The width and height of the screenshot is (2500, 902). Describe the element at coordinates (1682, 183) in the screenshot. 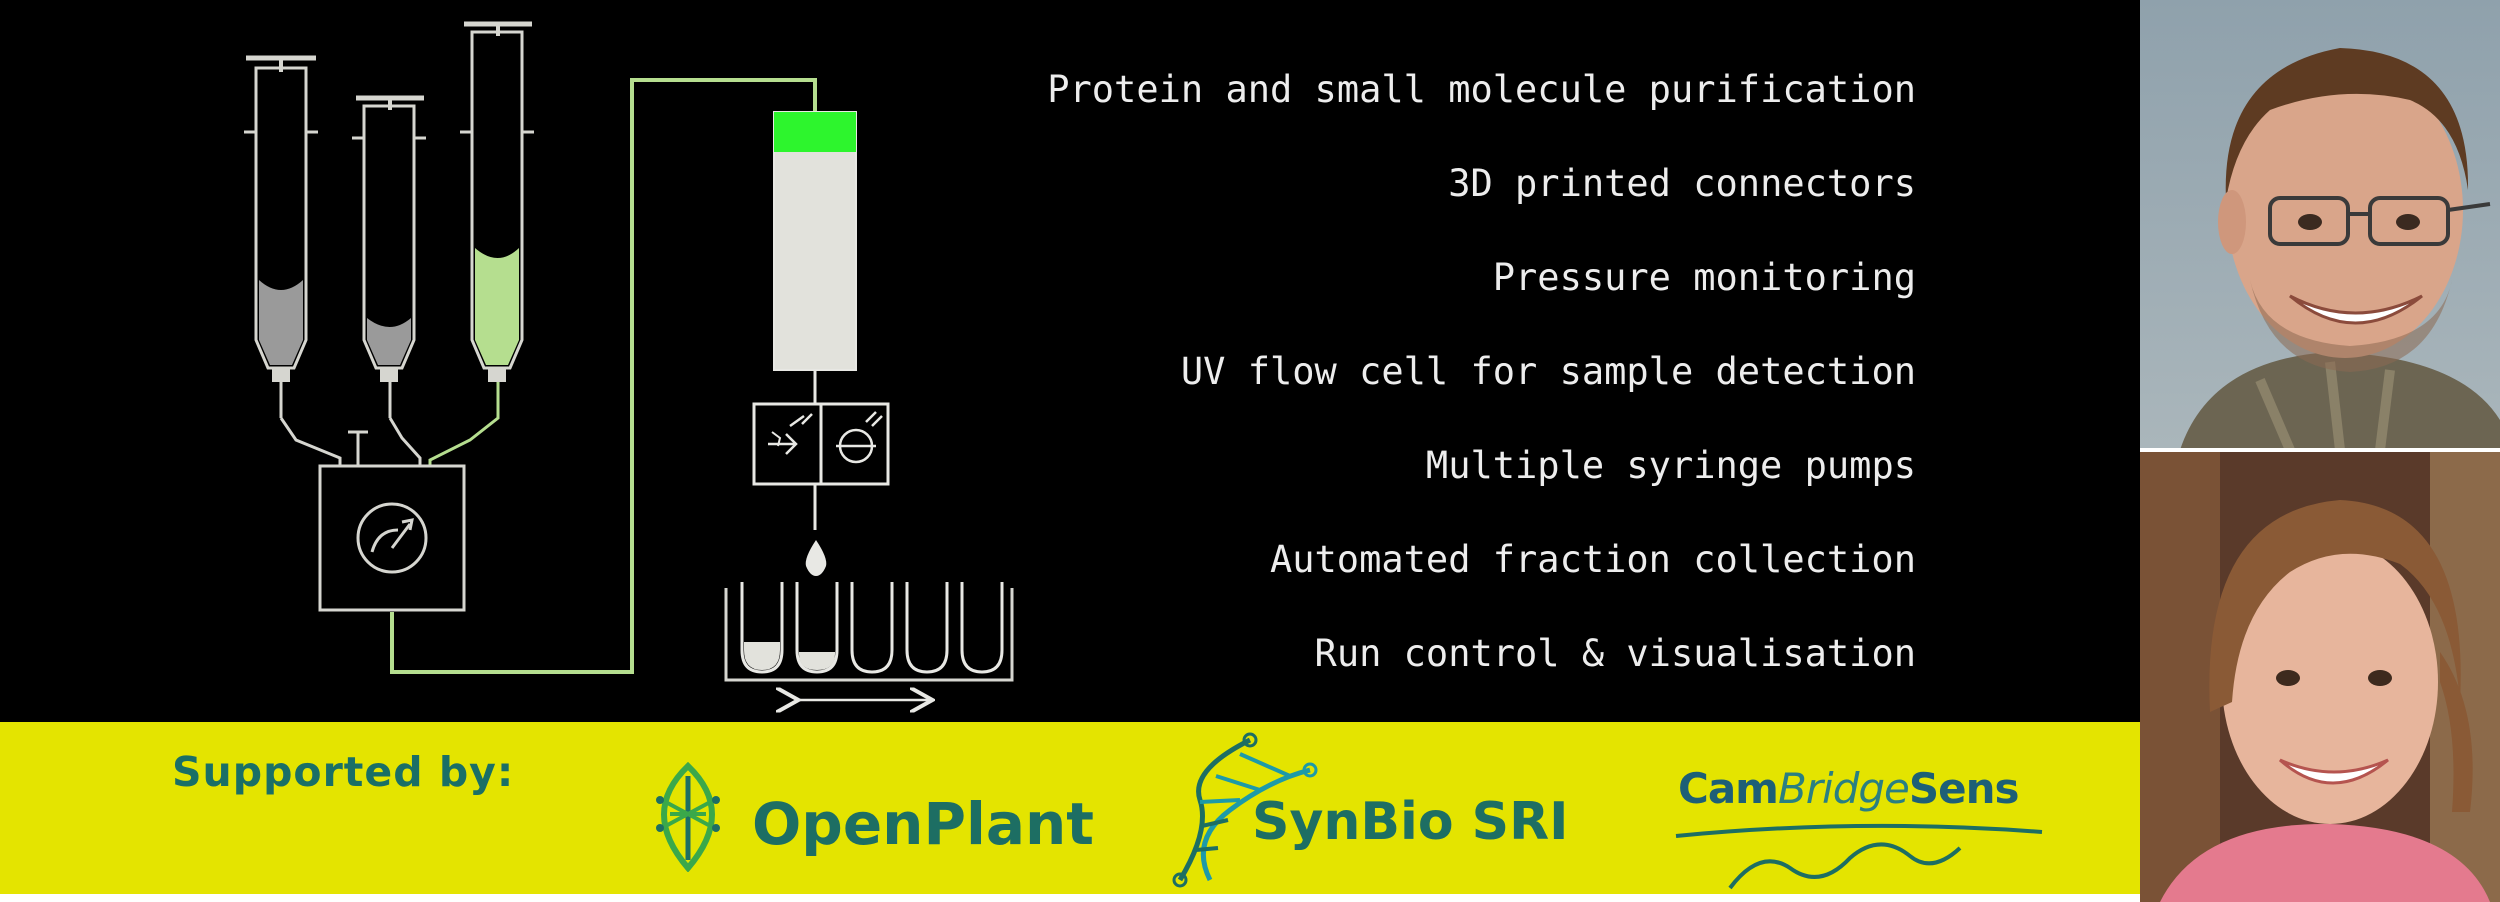

I see `feature-item: 3D printed connectors` at that location.